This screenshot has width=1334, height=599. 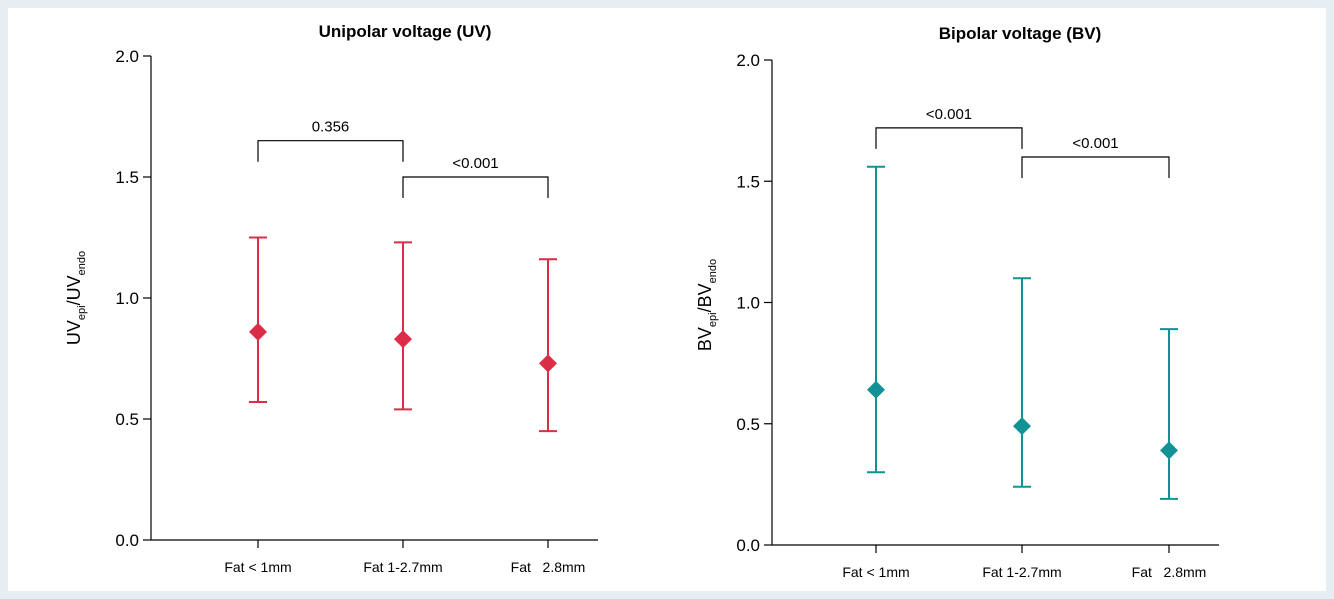 I want to click on y-axis-label-base1: UV, so click(x=74, y=332).